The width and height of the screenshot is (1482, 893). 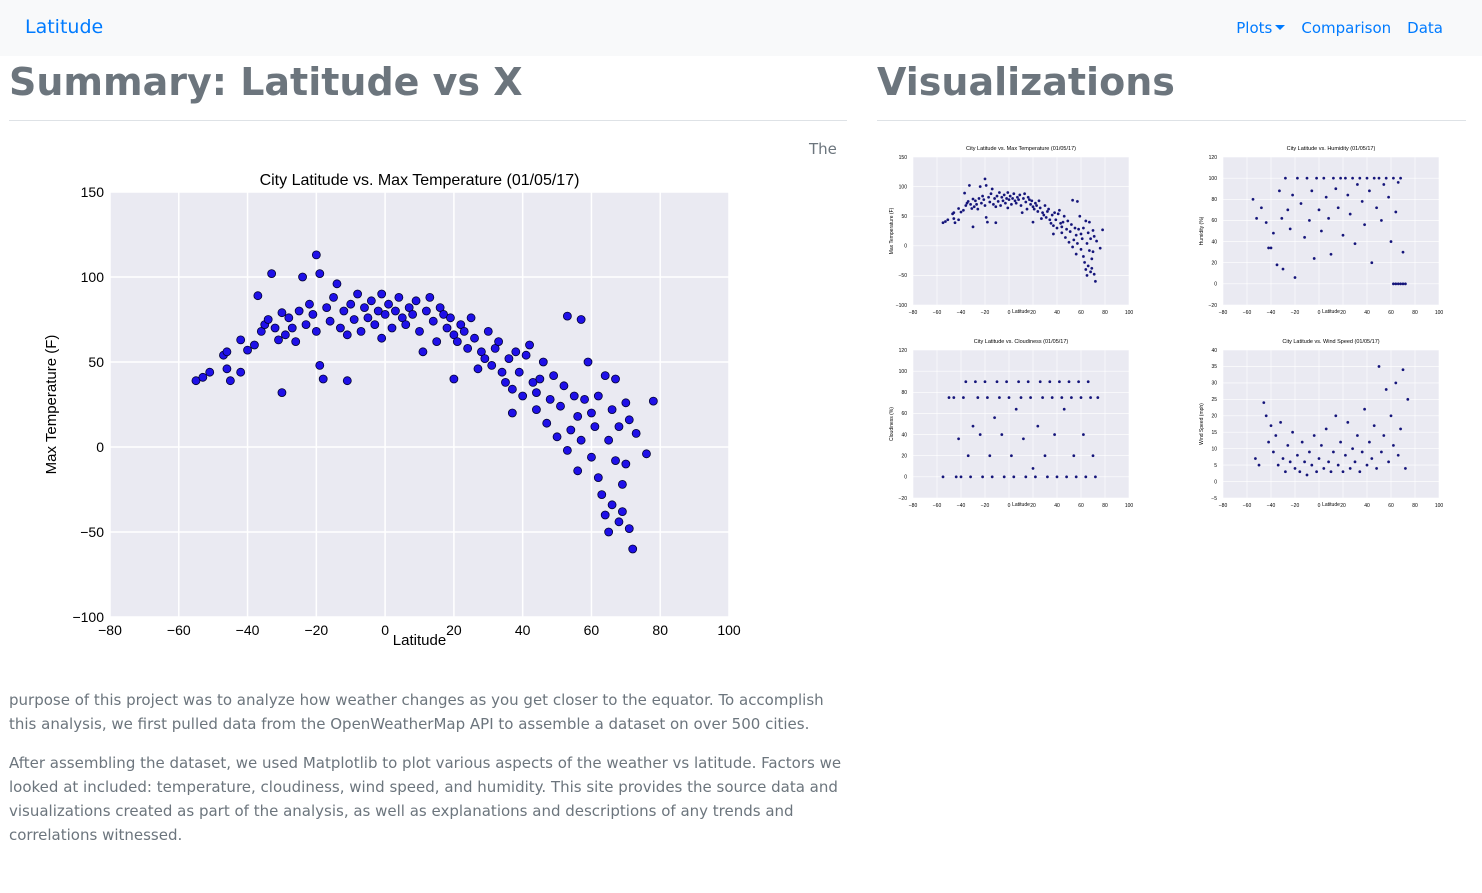 What do you see at coordinates (1057, 506) in the screenshot?
I see `thumb-cloudiness-x-tick-label: 40` at bounding box center [1057, 506].